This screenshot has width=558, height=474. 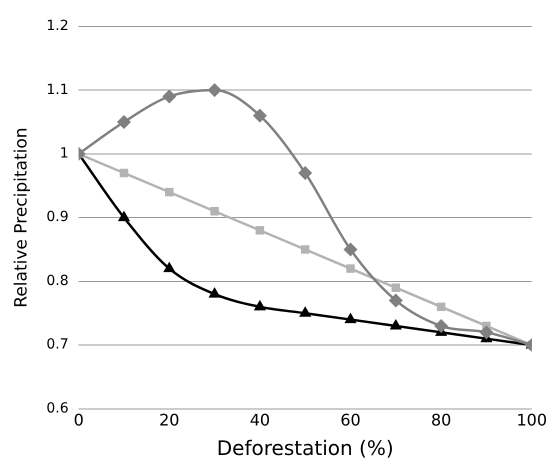 What do you see at coordinates (57, 408) in the screenshot?
I see `y-tick-label: 0.6` at bounding box center [57, 408].